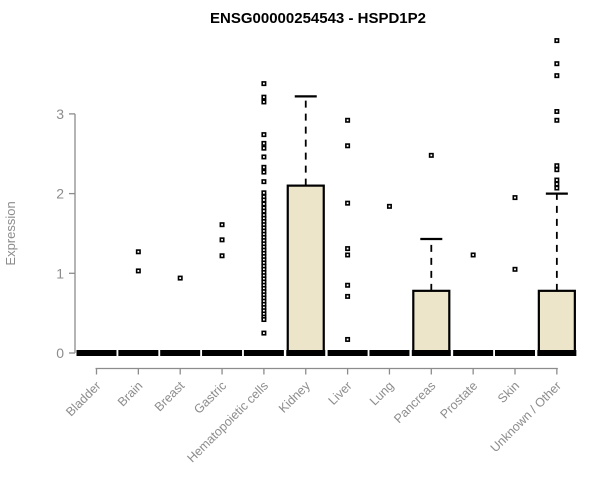 This screenshot has width=600, height=500. I want to click on boxplot-lung, so click(389, 279).